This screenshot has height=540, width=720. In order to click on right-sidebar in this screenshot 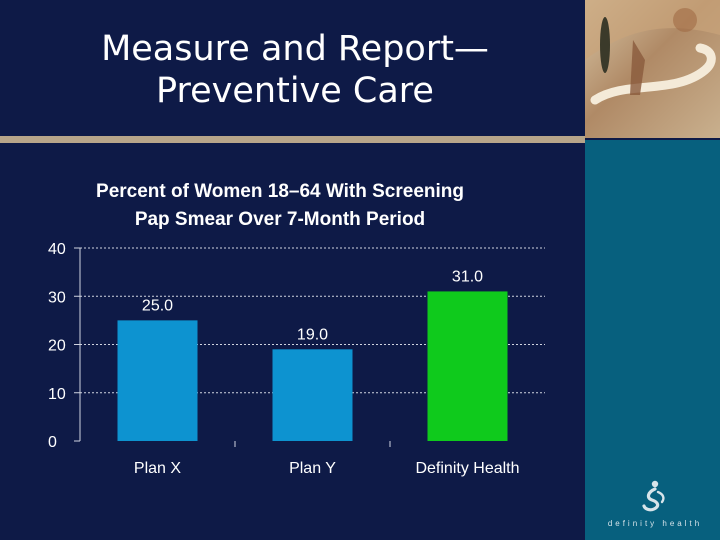, I will do `click(652, 340)`.